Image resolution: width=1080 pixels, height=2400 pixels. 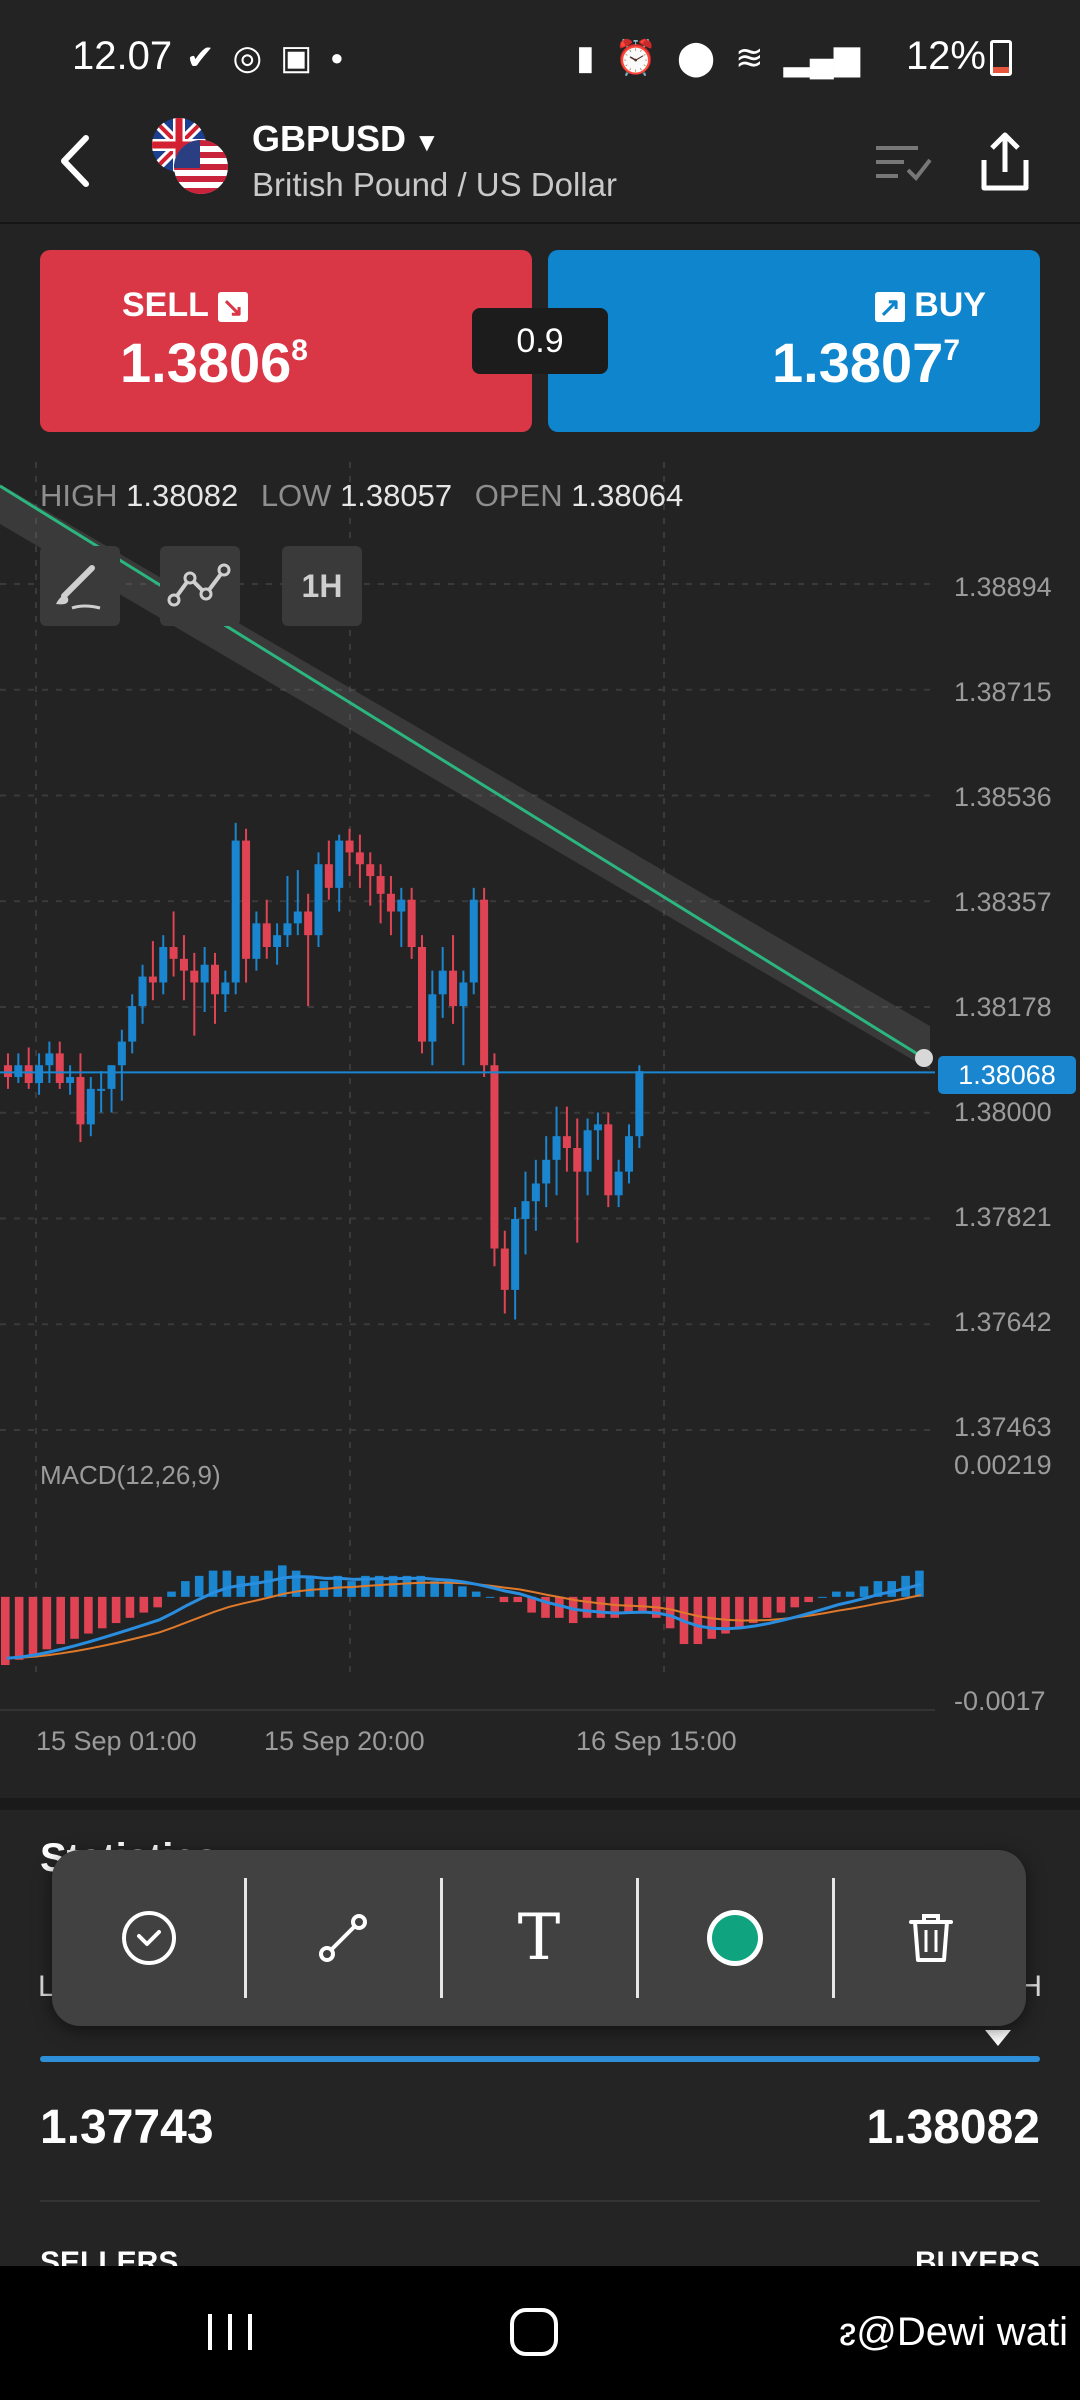 I want to click on home-button, so click(x=534, y=2331).